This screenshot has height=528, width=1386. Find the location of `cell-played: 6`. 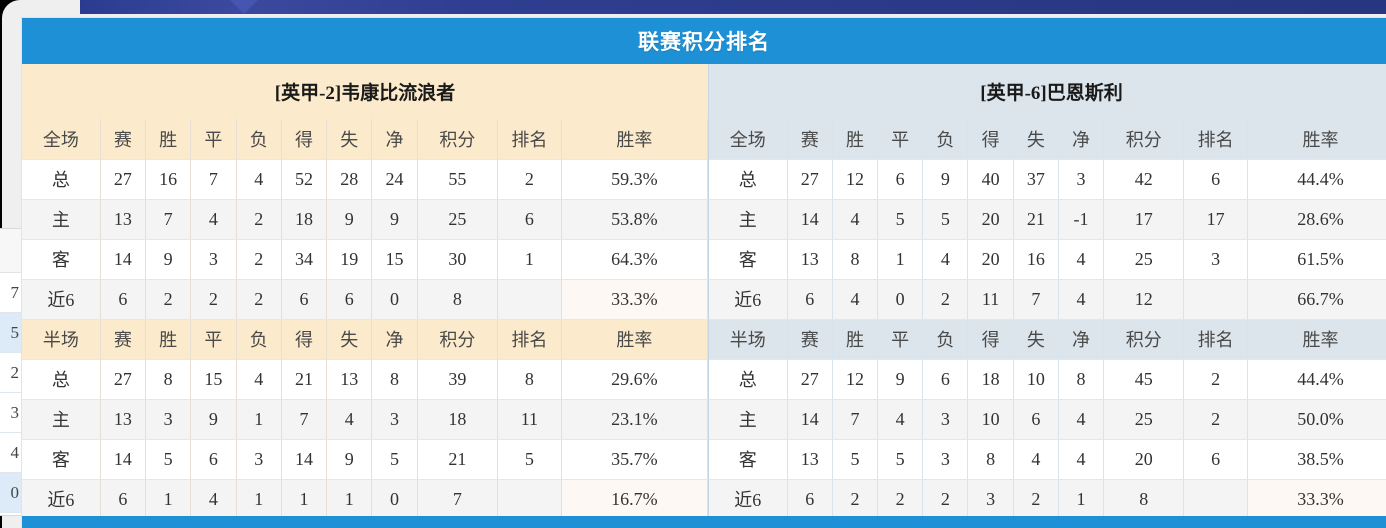

cell-played: 6 is located at coordinates (810, 299).